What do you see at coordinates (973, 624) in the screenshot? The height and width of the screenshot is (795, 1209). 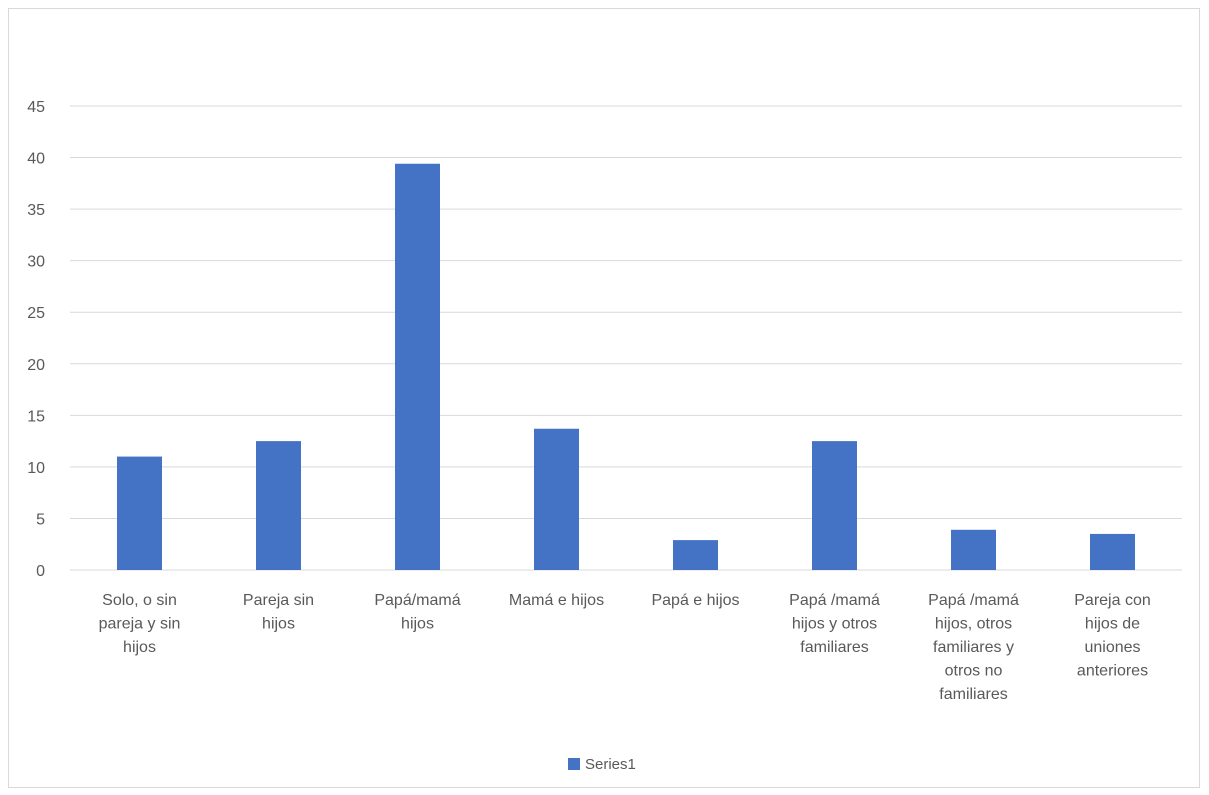 I see `x-tick-label-line: hijos, otros` at bounding box center [973, 624].